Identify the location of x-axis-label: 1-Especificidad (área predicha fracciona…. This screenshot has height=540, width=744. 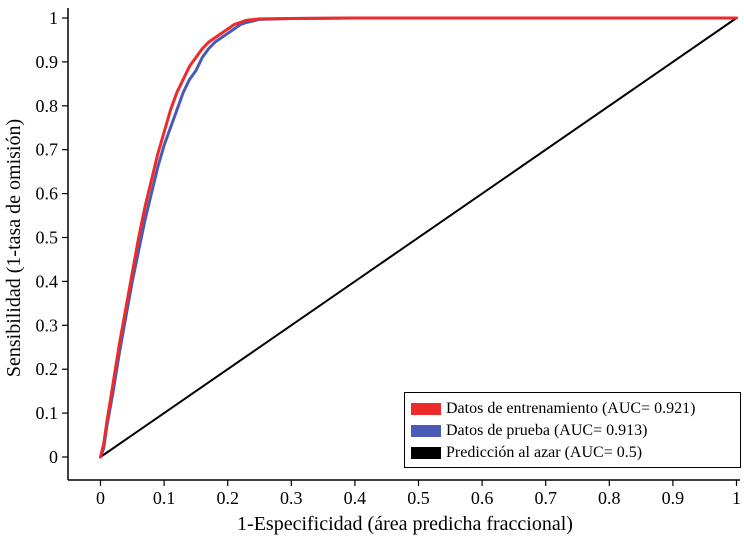
(405, 524).